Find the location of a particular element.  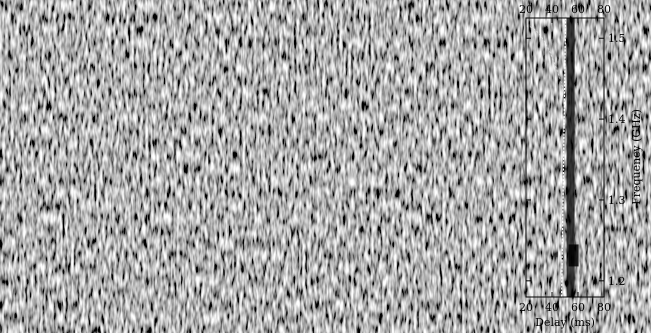

pulse-band is located at coordinates (570, 157).